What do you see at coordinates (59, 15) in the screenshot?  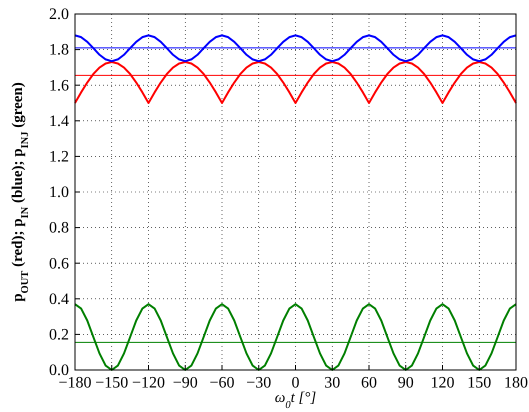 I see `y-tick-label: 2.0` at bounding box center [59, 15].